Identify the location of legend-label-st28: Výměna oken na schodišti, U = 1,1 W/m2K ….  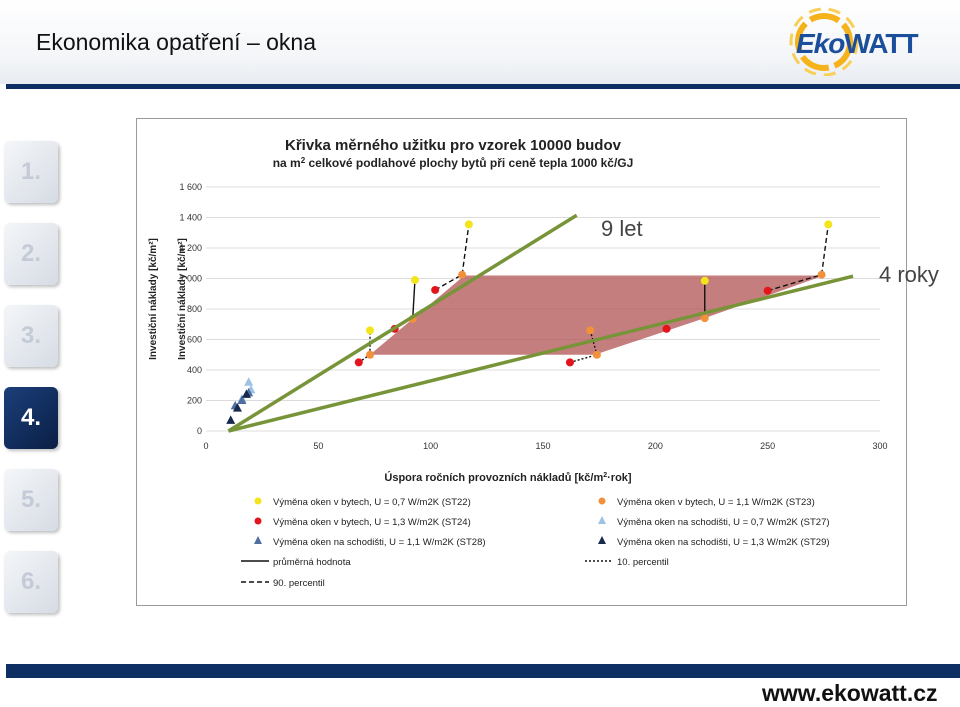
(379, 542).